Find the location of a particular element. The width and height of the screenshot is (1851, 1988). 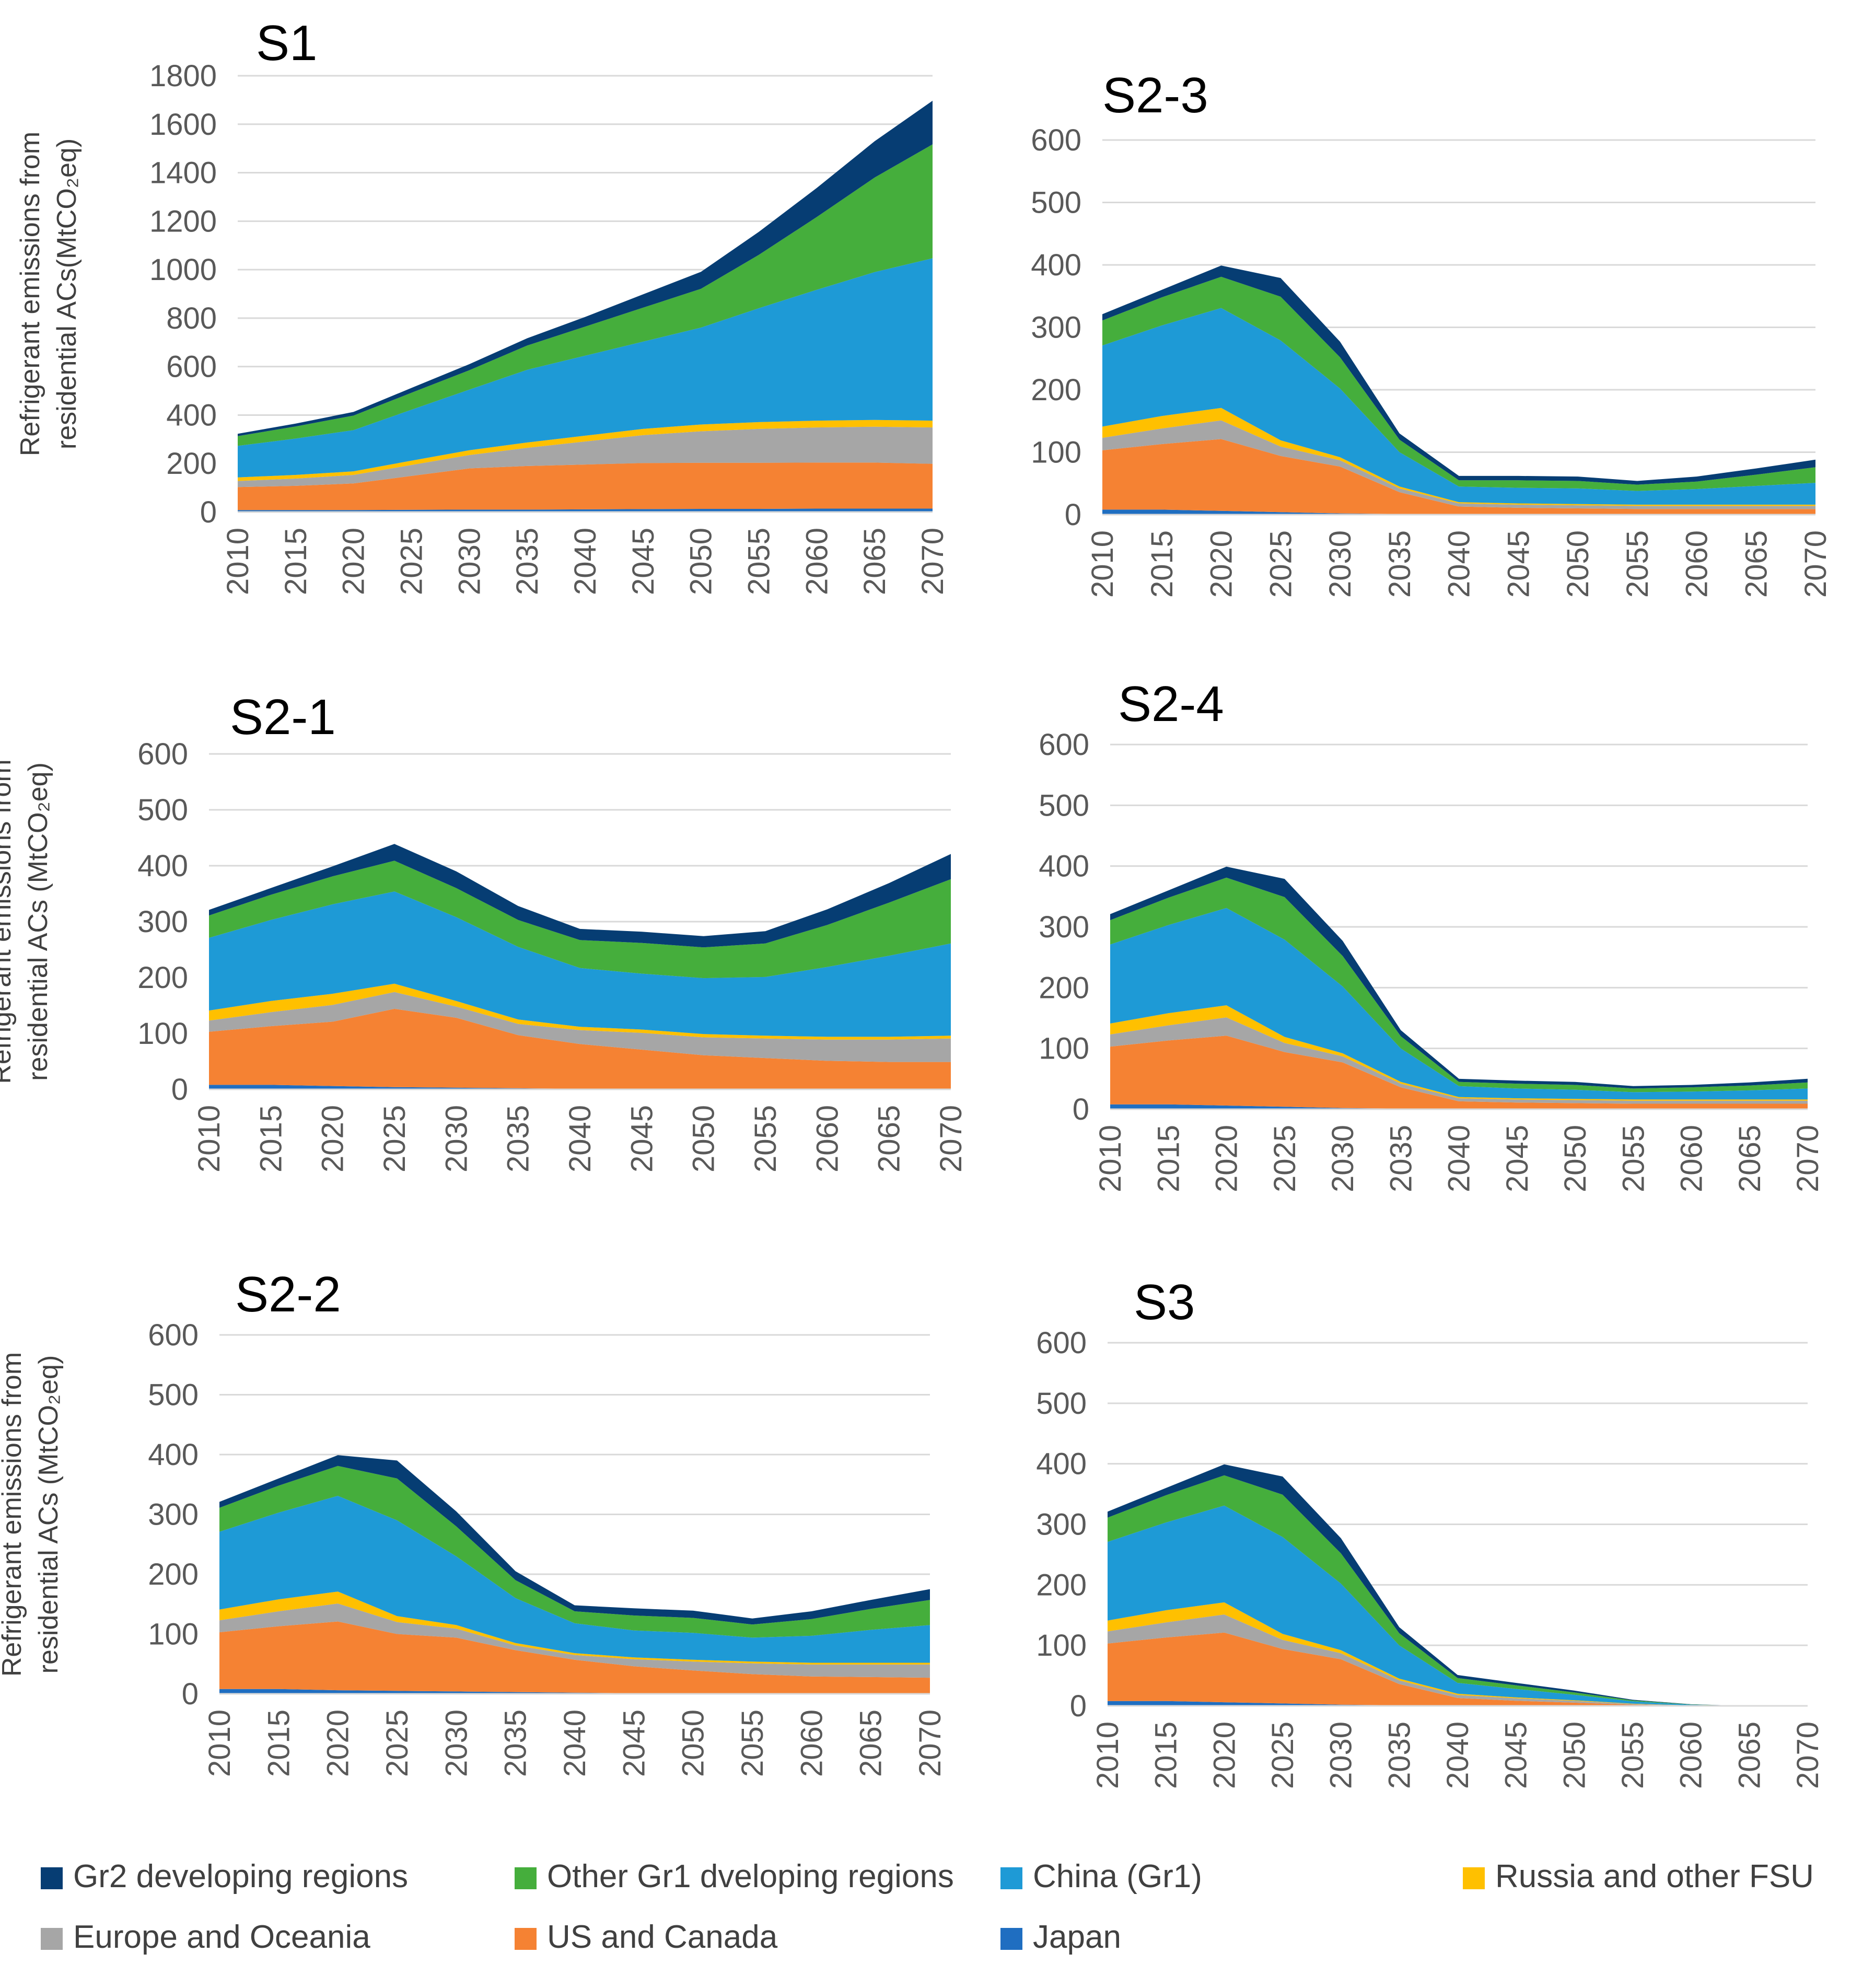

x-tick-label: 2025 is located at coordinates (397, 1743).